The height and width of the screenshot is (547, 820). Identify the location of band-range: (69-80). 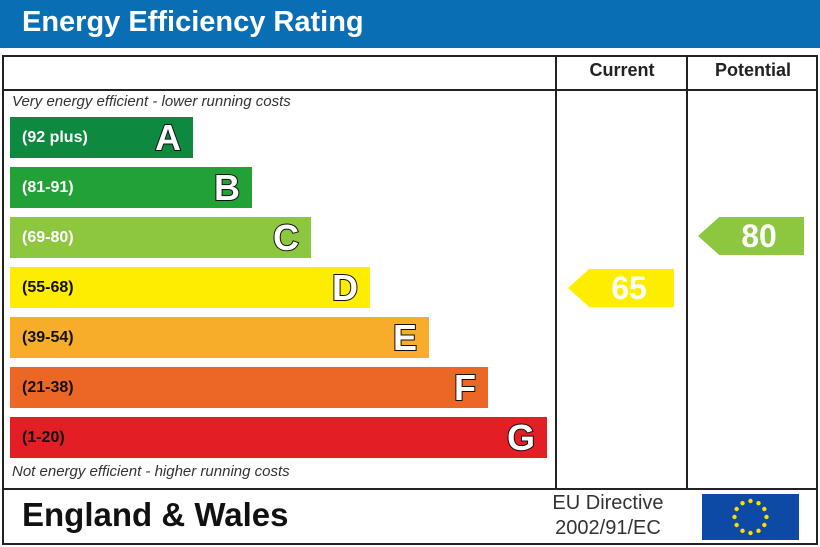
(48, 237).